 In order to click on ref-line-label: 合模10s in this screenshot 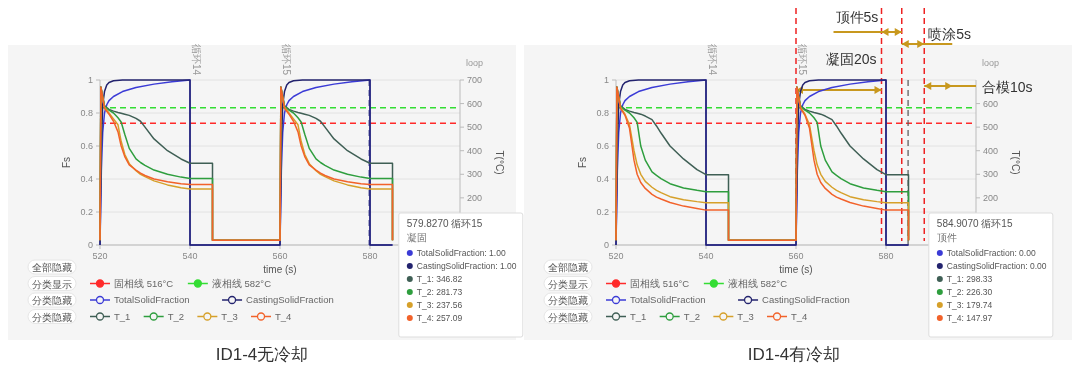, I will do `click(1007, 87)`.